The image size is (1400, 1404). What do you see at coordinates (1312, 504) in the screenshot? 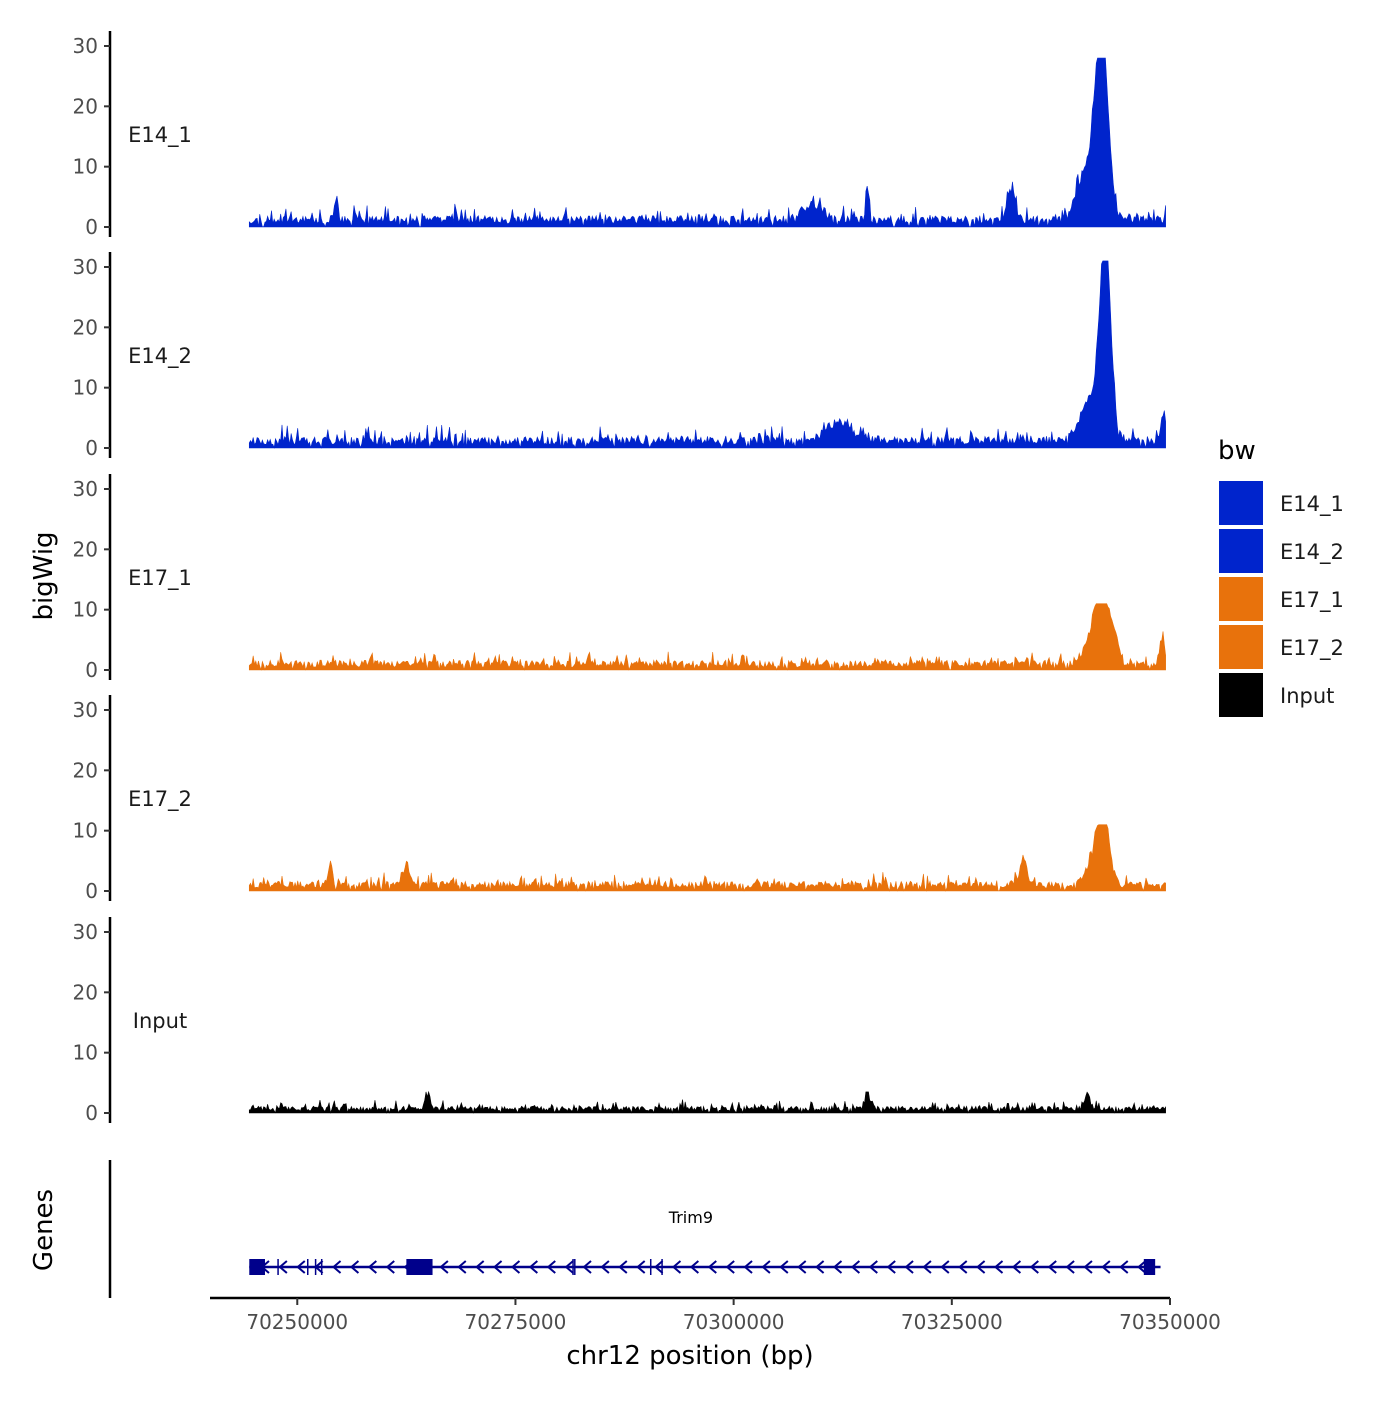
I see `legend-label: E14_1` at bounding box center [1312, 504].